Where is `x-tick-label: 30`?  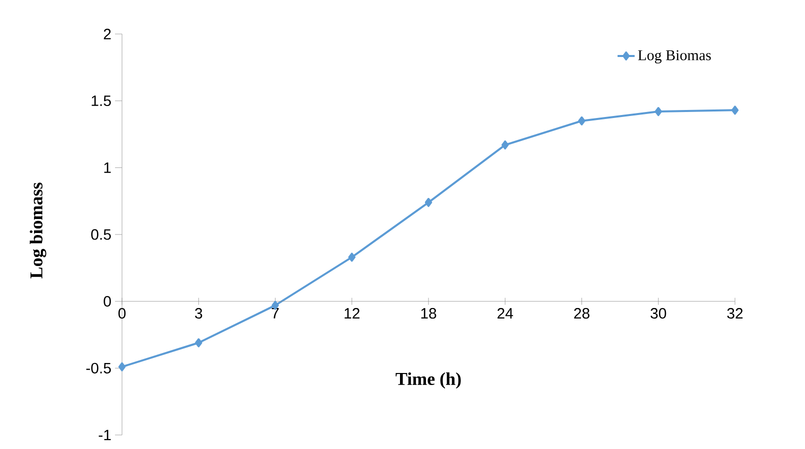
x-tick-label: 30 is located at coordinates (658, 313).